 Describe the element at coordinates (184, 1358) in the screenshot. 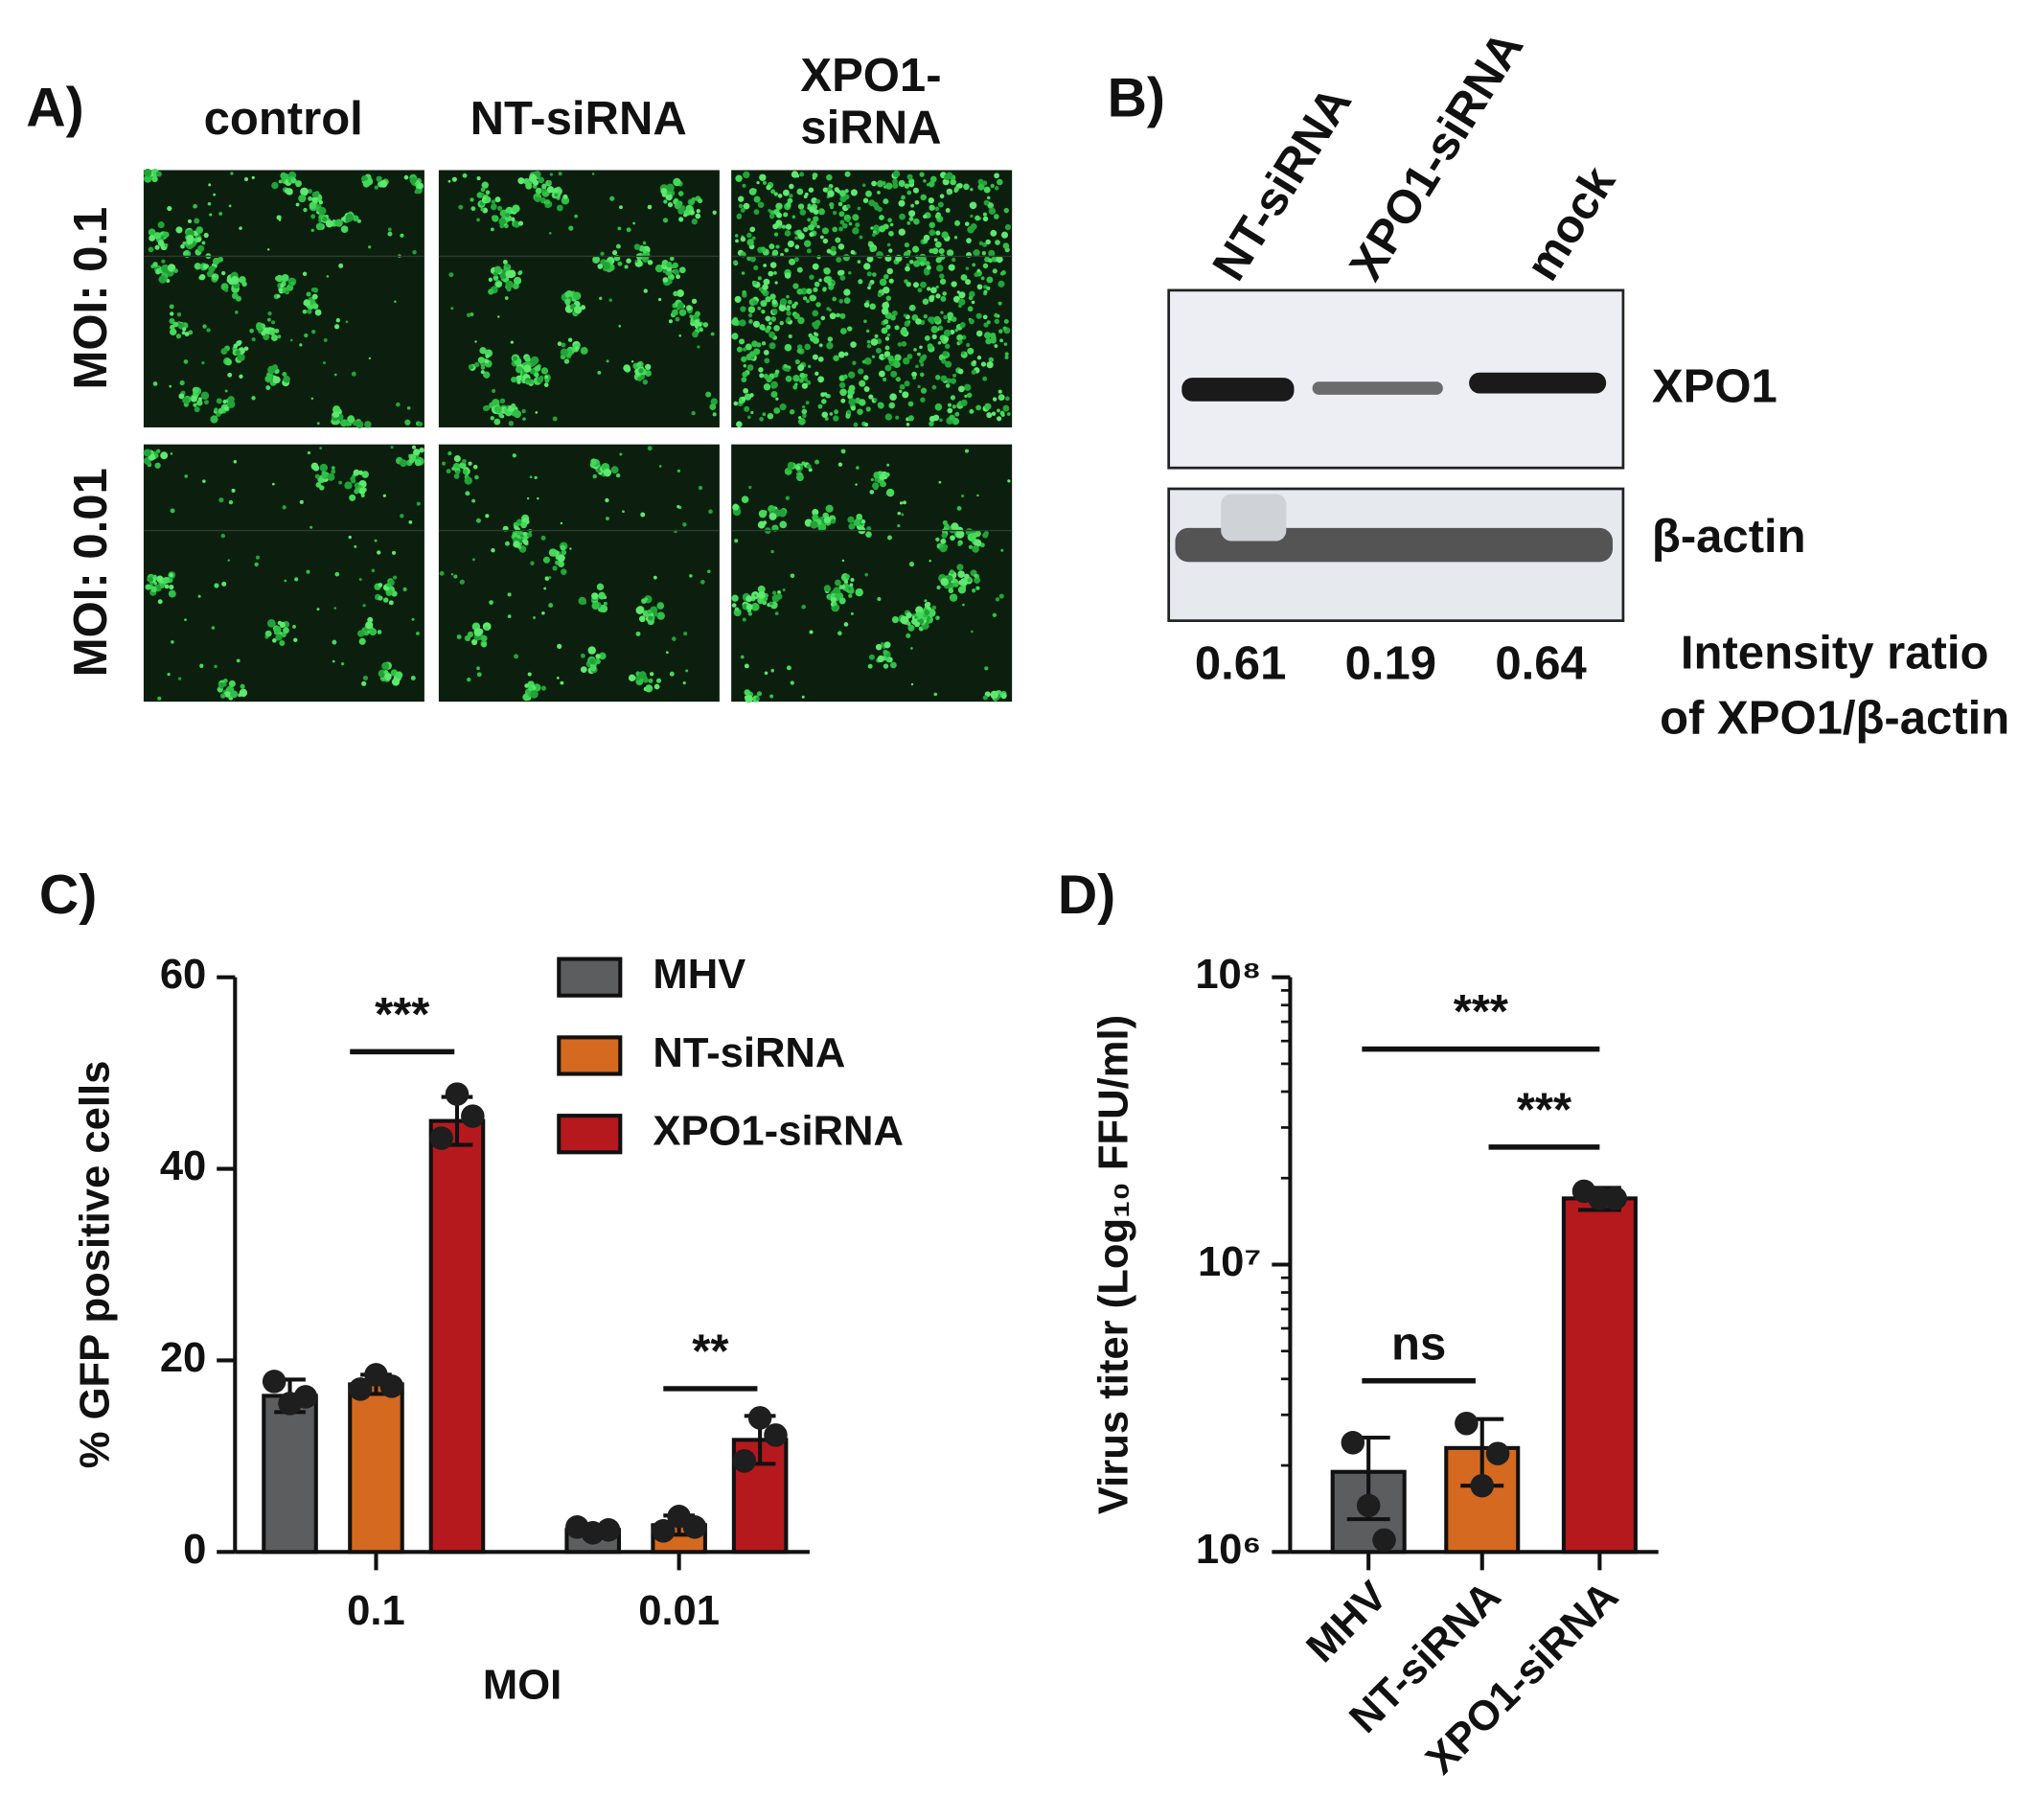

I see `y-tick-label: 20` at that location.